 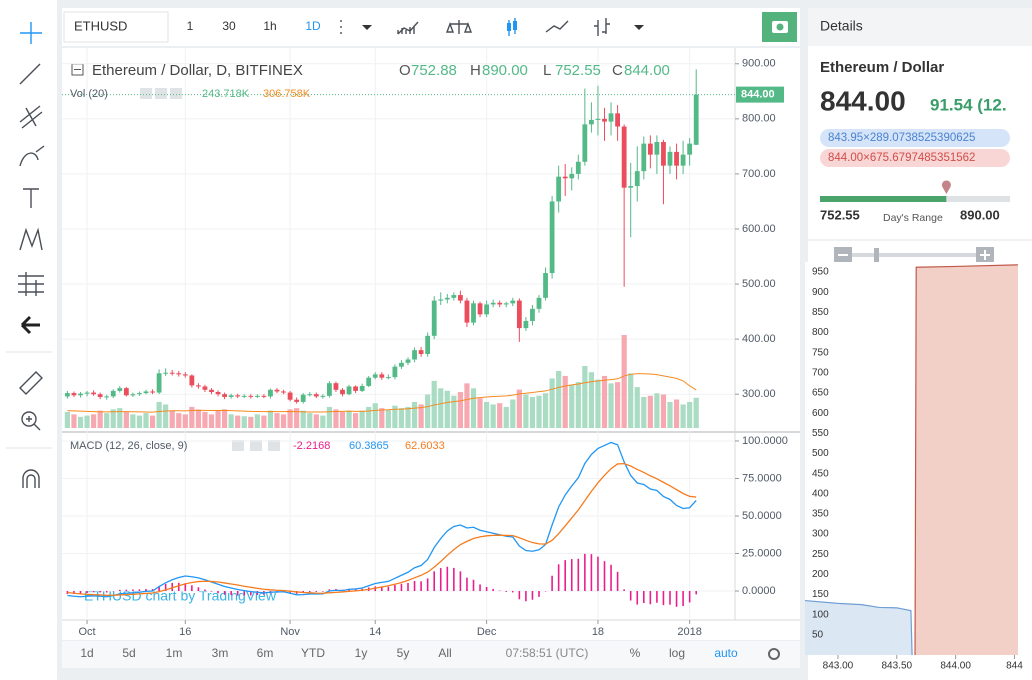 What do you see at coordinates (375, 632) in the screenshot?
I see `x-tick-label: 14` at bounding box center [375, 632].